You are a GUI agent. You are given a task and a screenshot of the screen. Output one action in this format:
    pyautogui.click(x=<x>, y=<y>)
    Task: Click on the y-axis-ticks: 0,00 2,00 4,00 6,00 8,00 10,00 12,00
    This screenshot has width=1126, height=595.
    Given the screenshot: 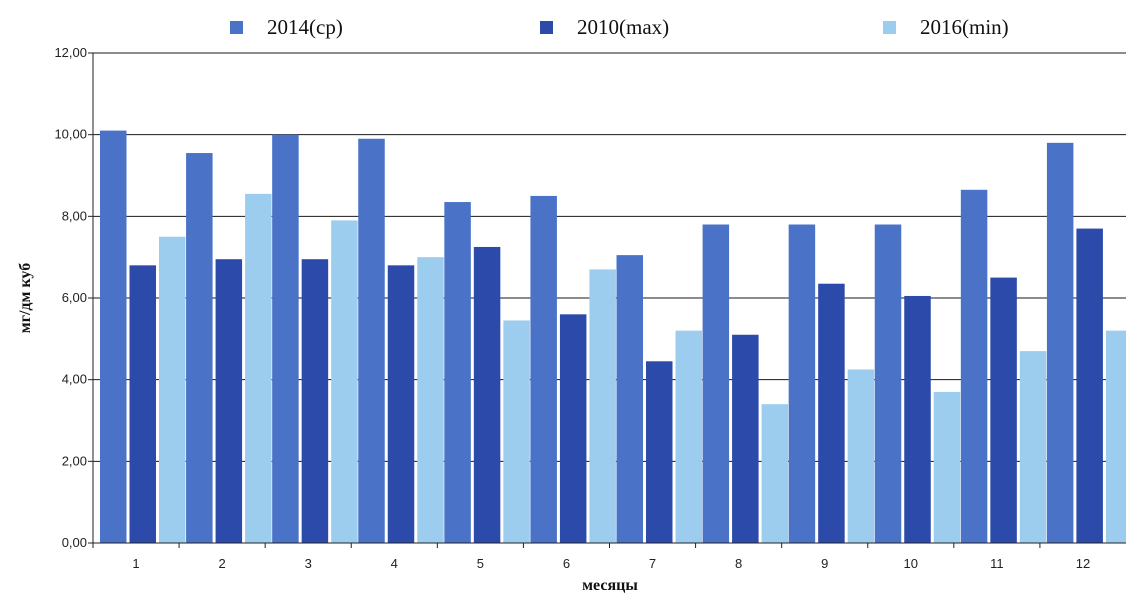 What is the action you would take?
    pyautogui.click(x=73, y=297)
    